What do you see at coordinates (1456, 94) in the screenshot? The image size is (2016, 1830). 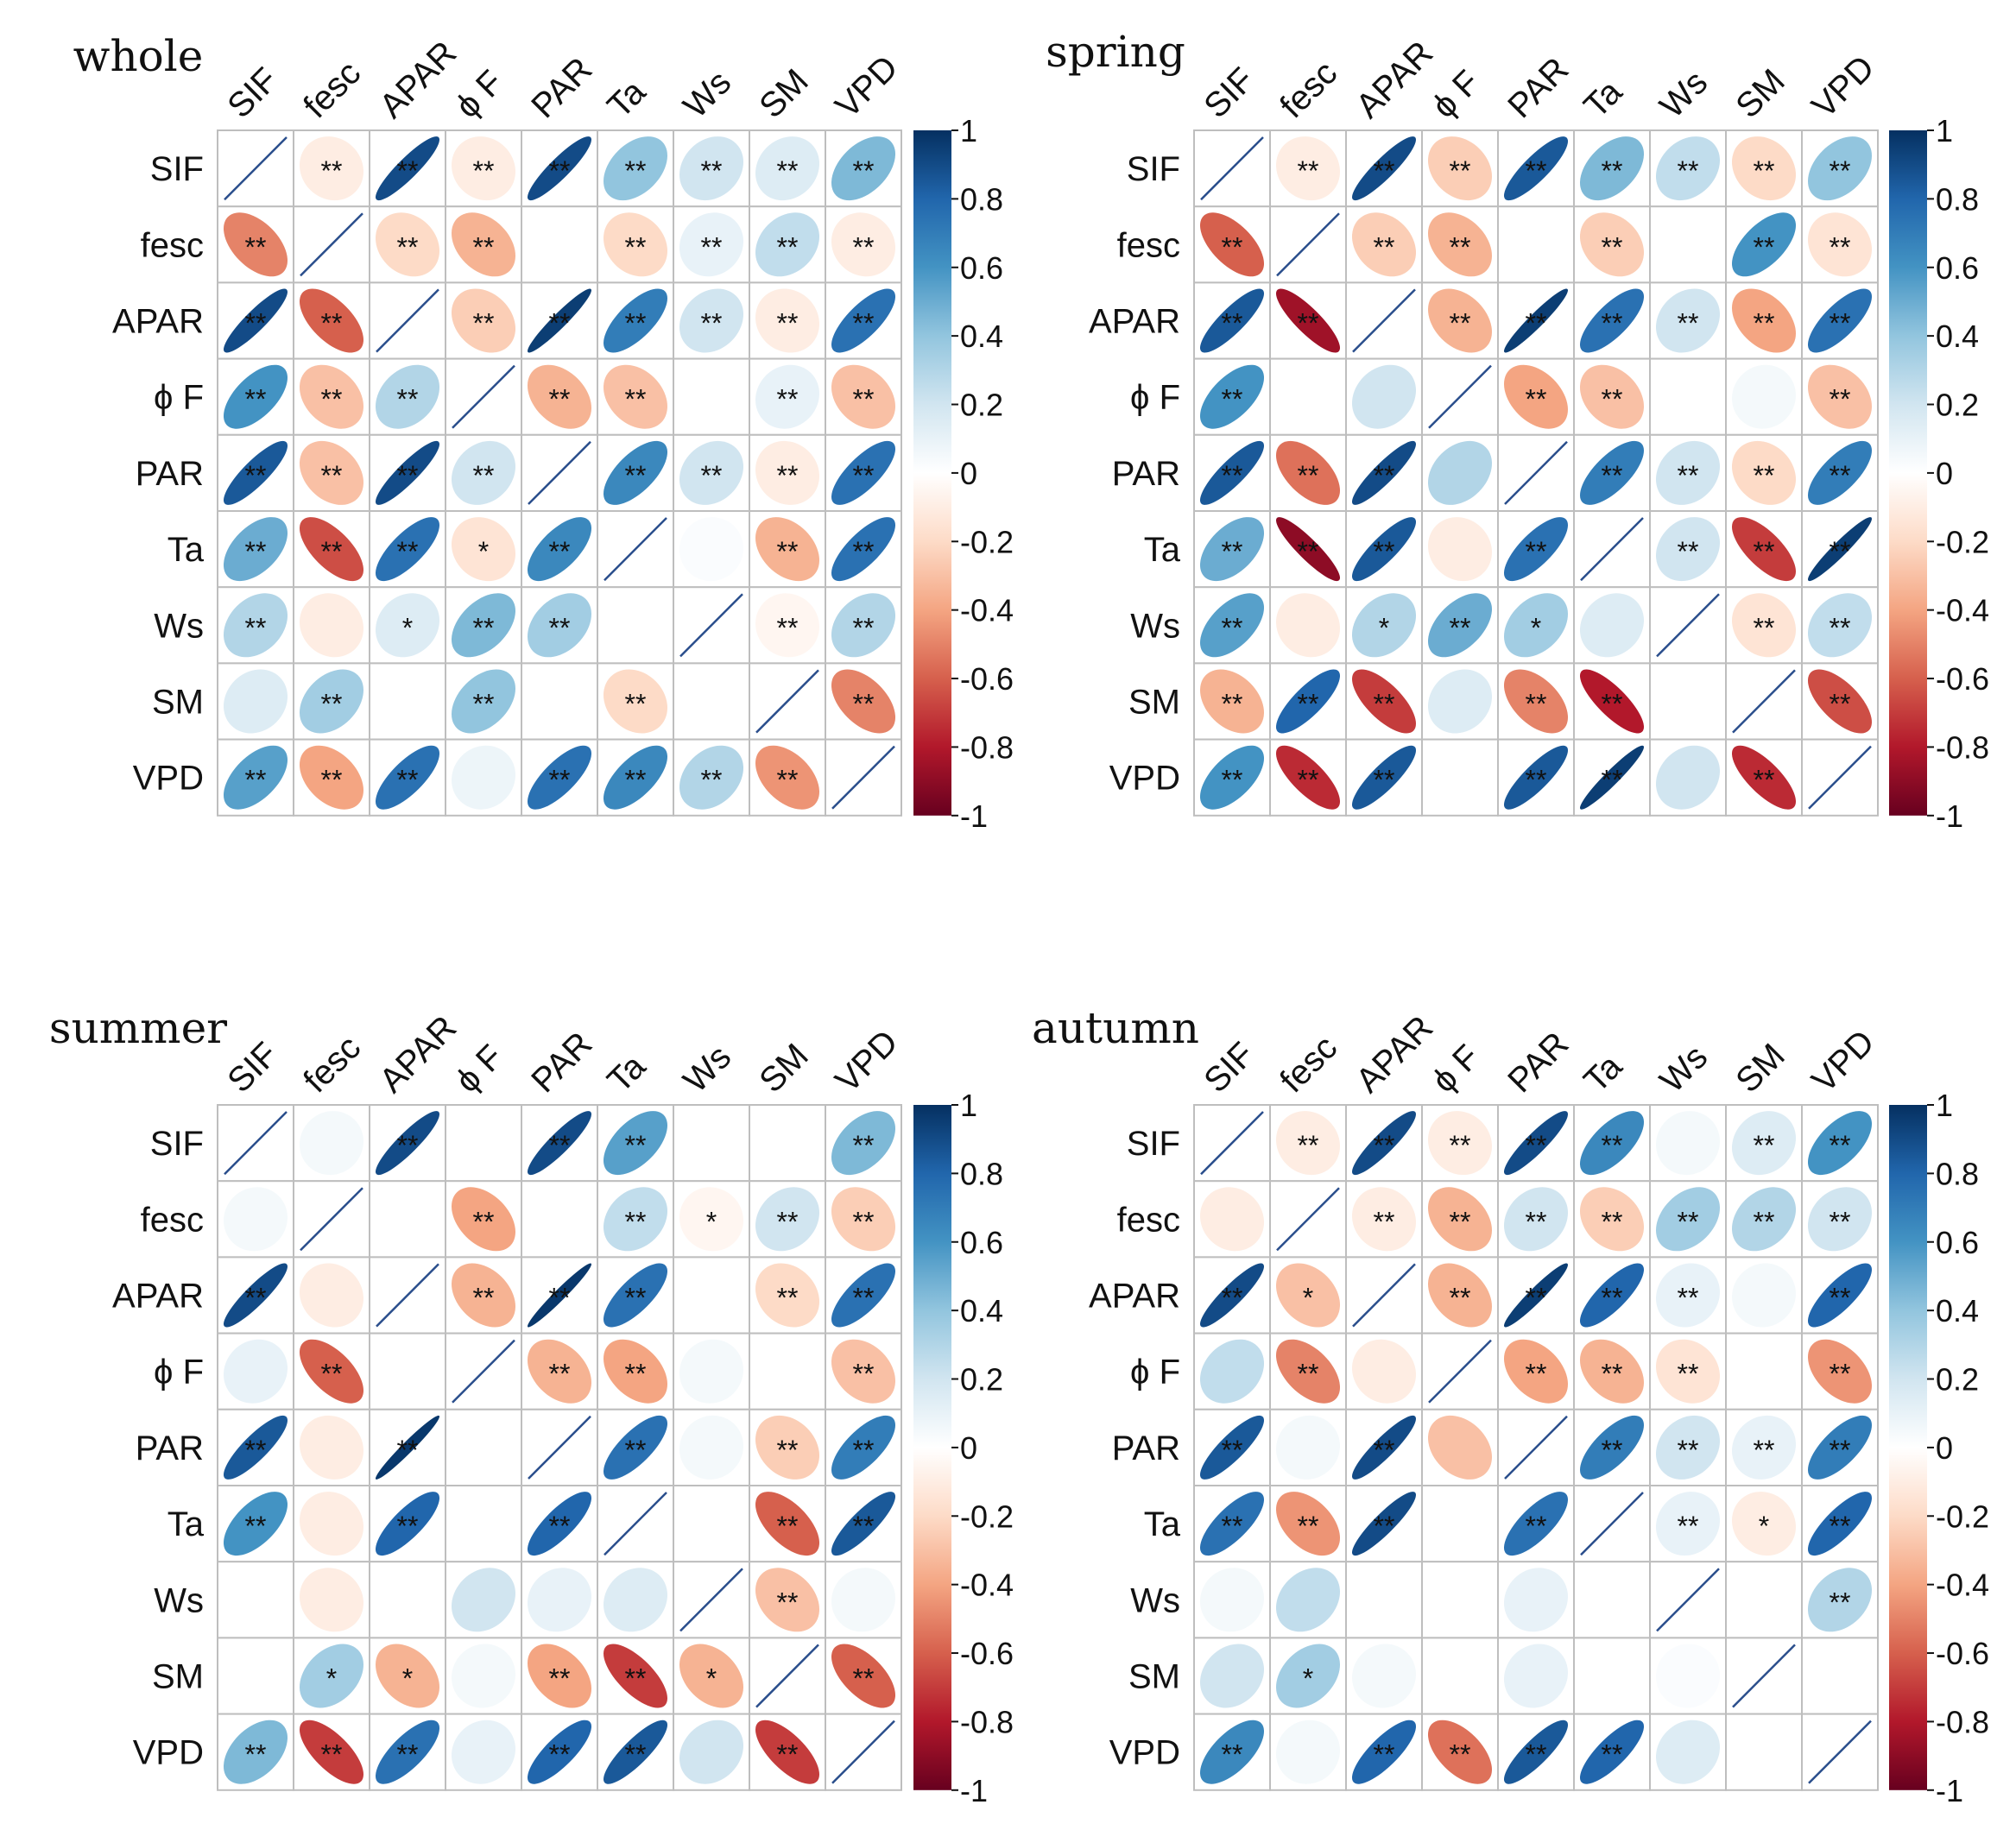 I see `column-label: ϕ F` at bounding box center [1456, 94].